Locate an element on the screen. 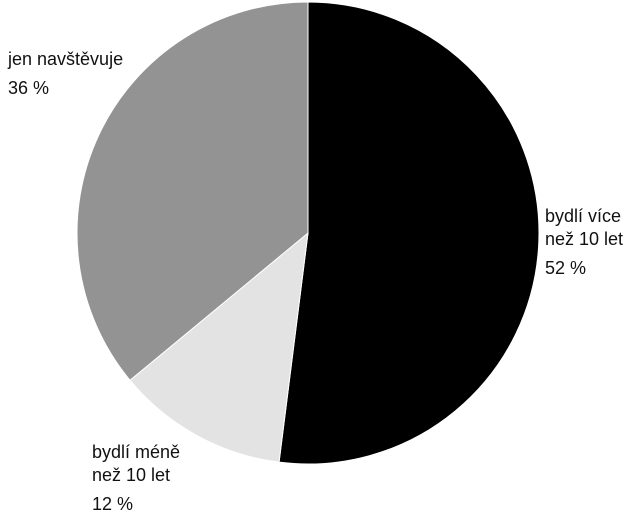  slice-label-line: bydlí více is located at coordinates (583, 216).